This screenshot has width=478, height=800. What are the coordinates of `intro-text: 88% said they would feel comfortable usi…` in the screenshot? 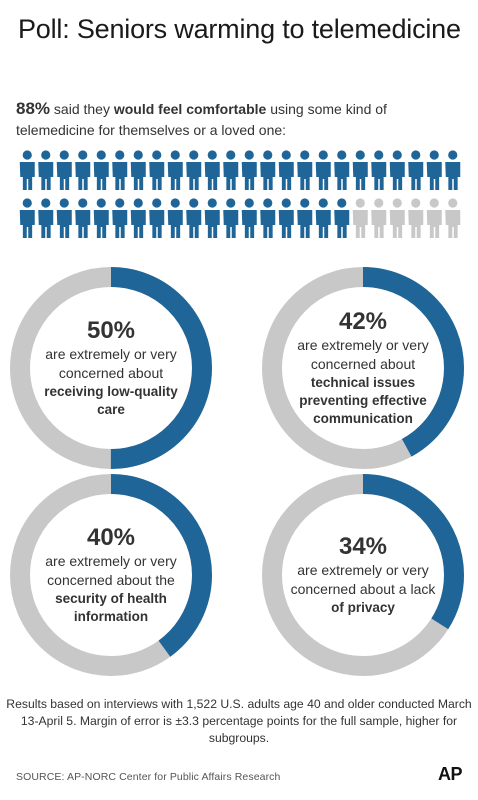 It's located at (241, 119).